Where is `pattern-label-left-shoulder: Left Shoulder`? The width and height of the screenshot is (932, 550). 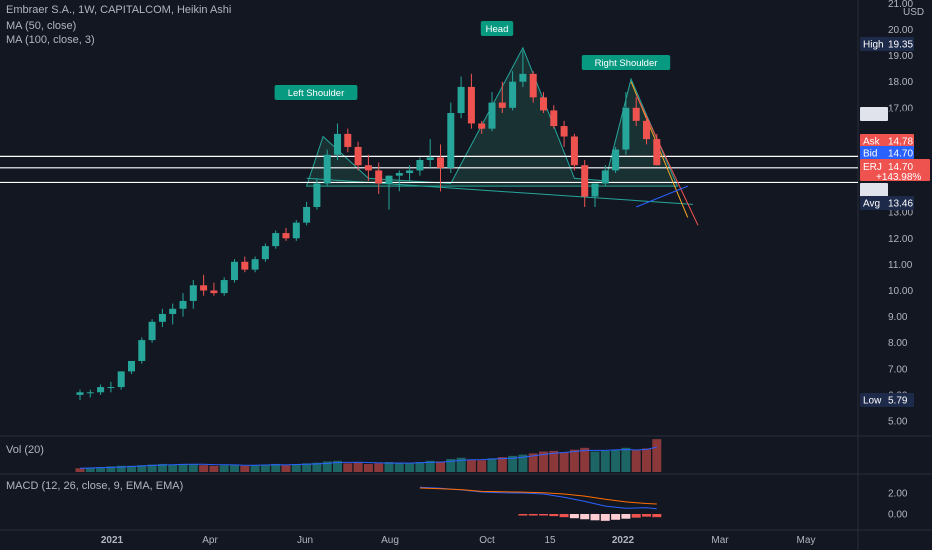 pattern-label-left-shoulder: Left Shoulder is located at coordinates (316, 92).